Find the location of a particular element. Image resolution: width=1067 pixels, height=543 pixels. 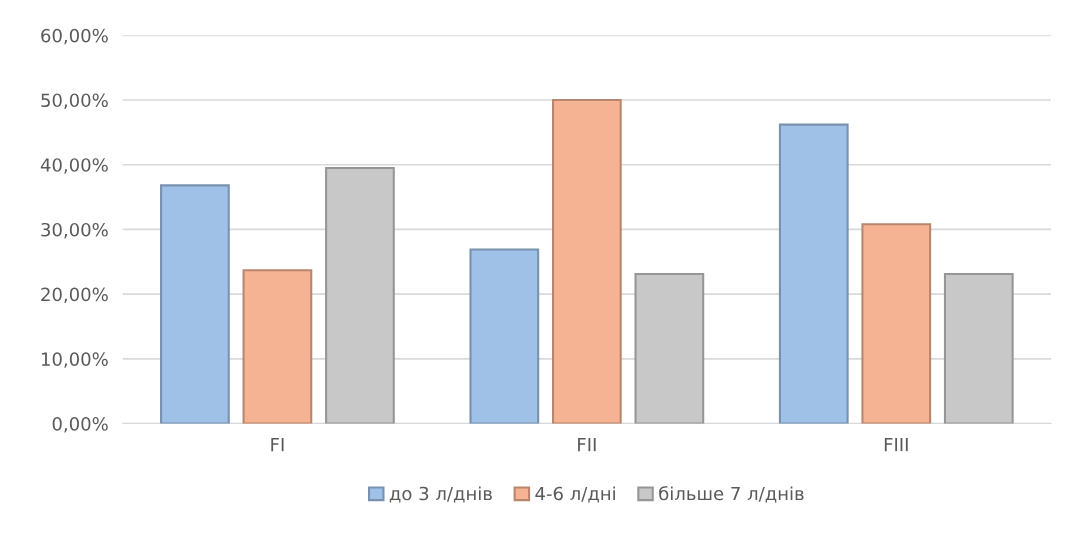

y-tick-label: 60,00% is located at coordinates (74, 36).